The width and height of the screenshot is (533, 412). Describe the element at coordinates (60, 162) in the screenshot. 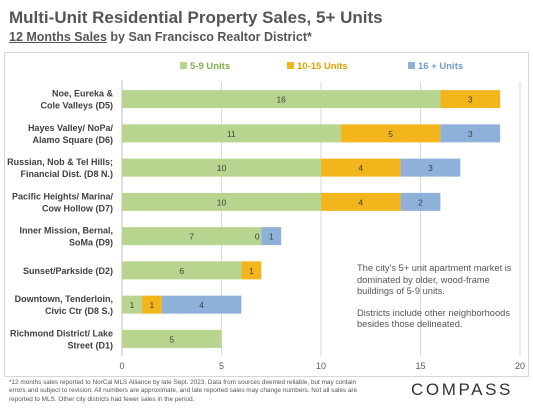

I see `category-label: Russian, Nob & Tel Hills;` at that location.